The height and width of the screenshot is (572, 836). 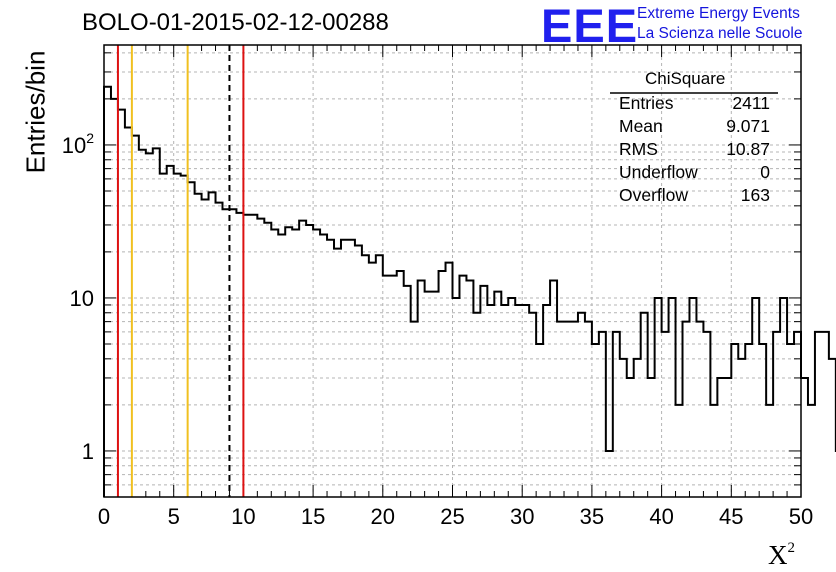 I want to click on stats-value-rms: 10.87, so click(x=748, y=149).